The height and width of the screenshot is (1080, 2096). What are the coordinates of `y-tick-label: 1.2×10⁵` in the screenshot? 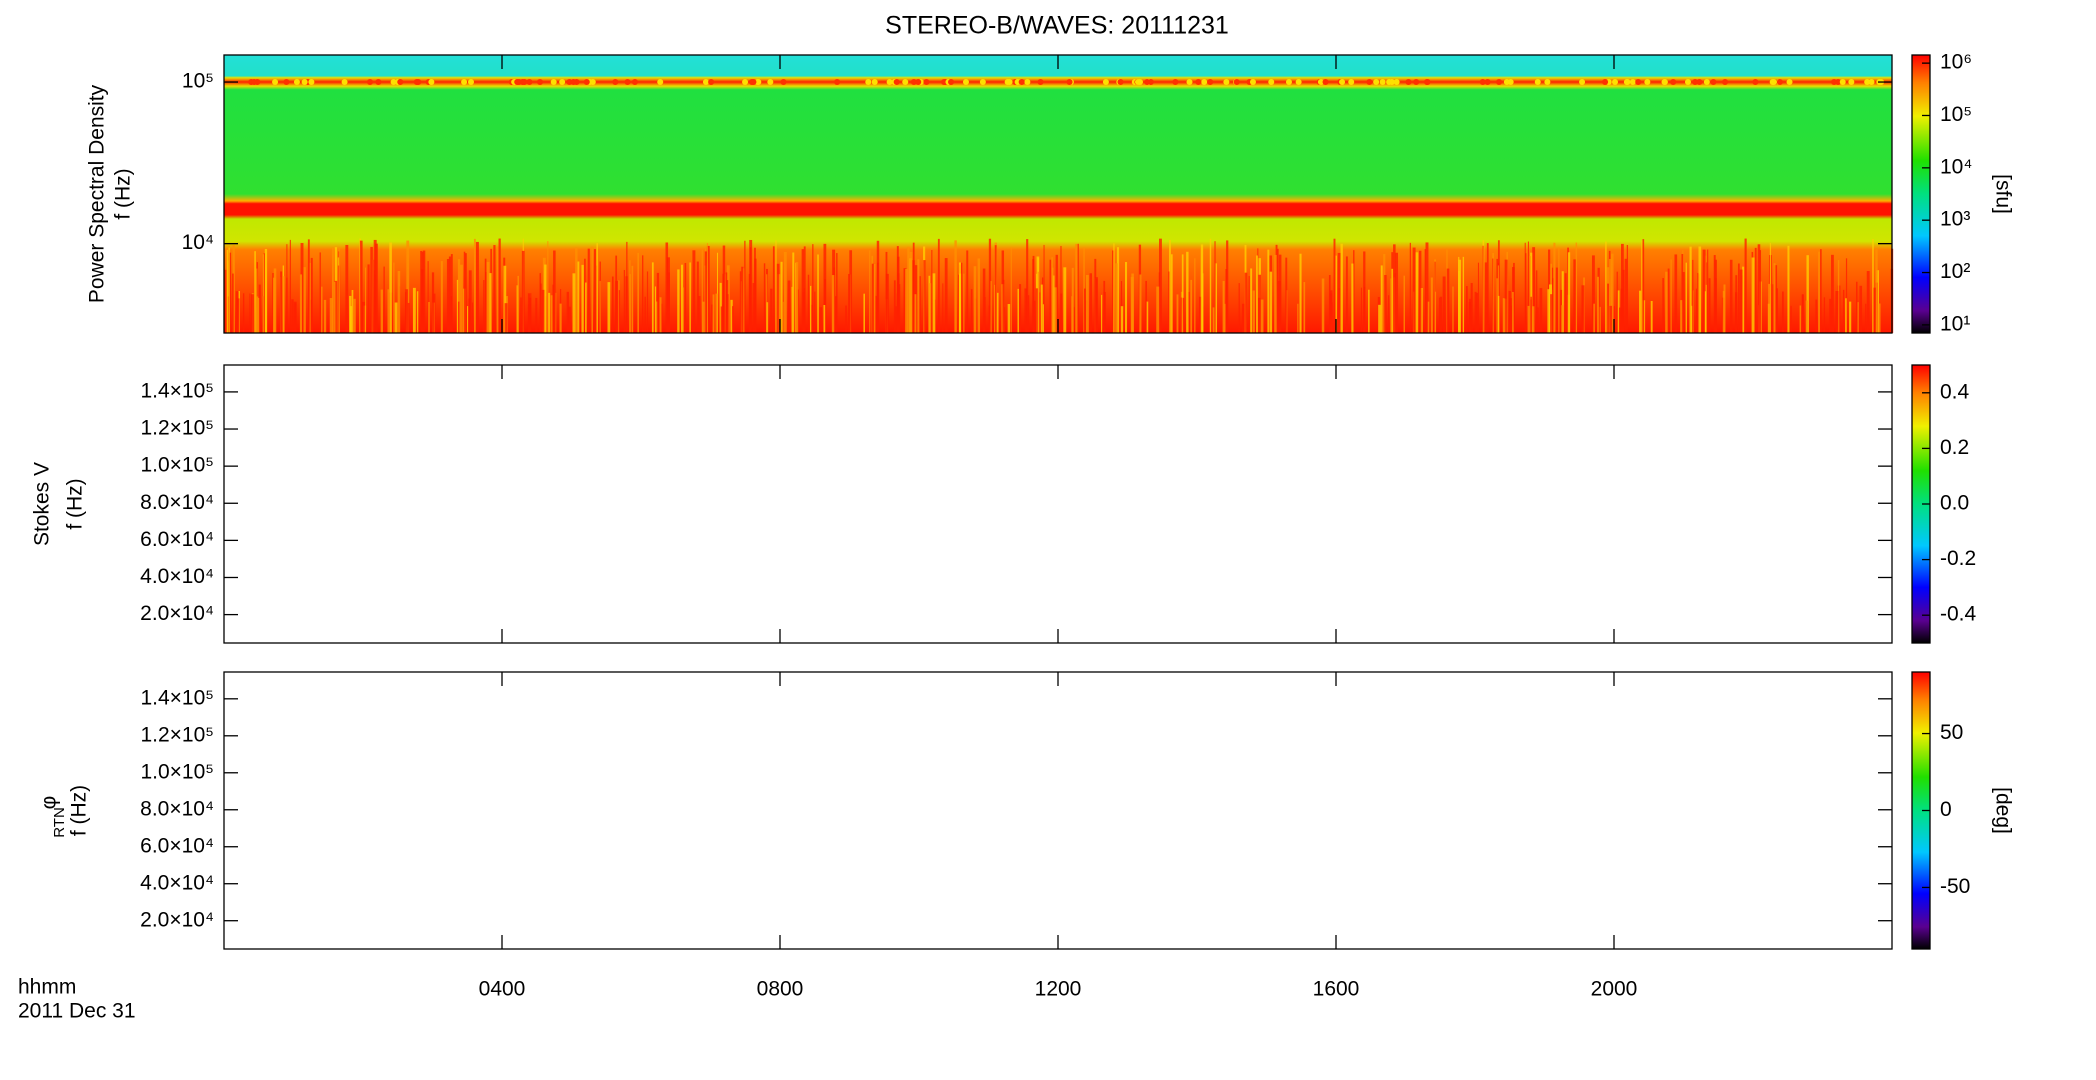 It's located at (177, 428).